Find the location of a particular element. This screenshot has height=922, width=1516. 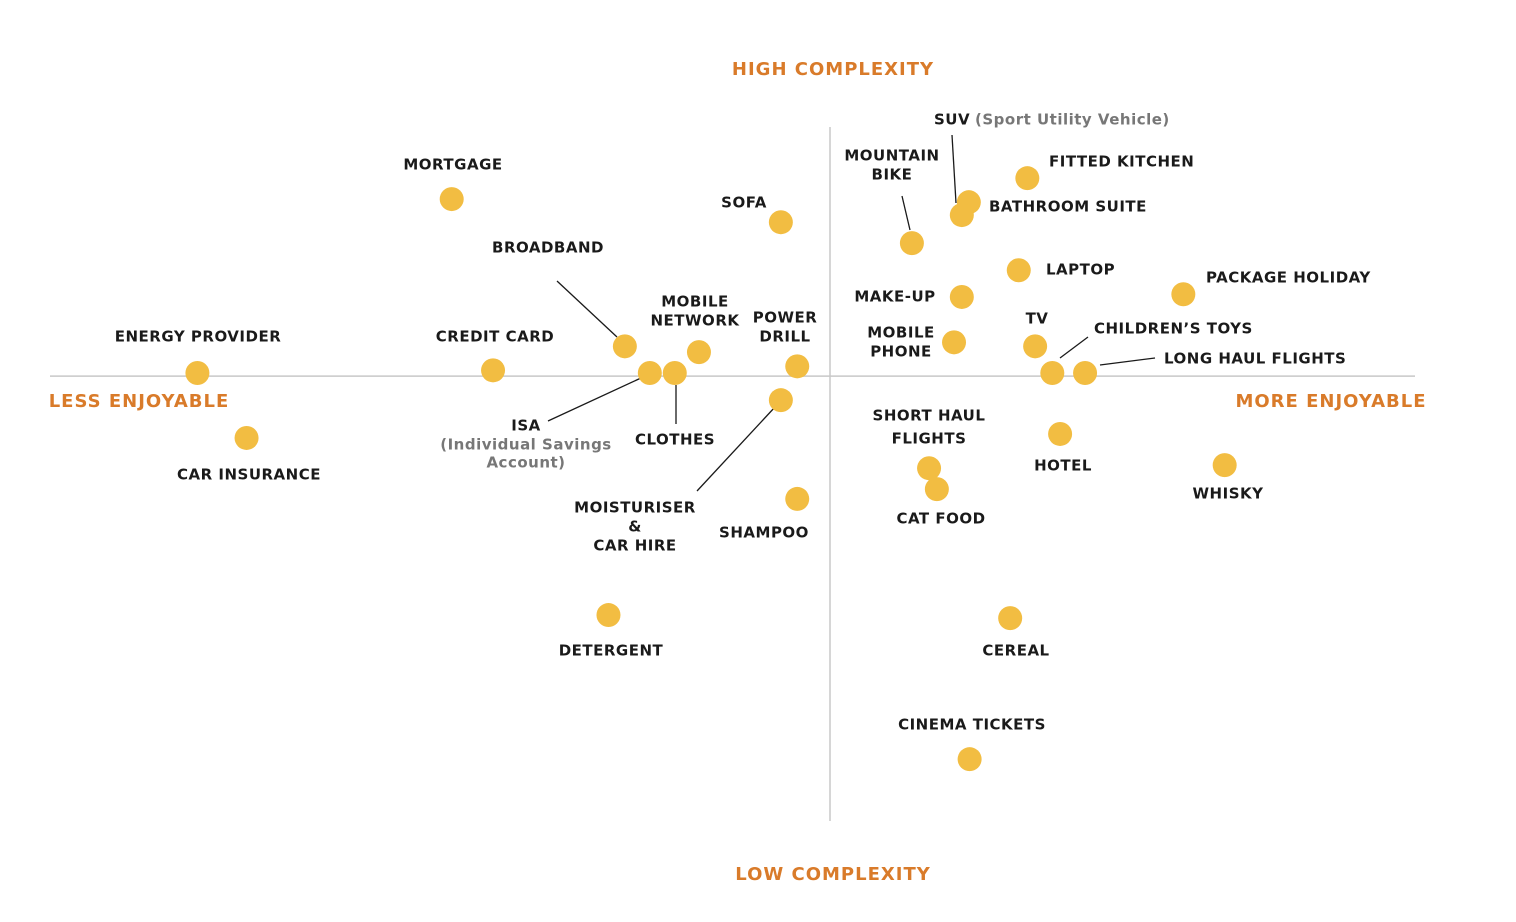

point-label: & is located at coordinates (635, 527).